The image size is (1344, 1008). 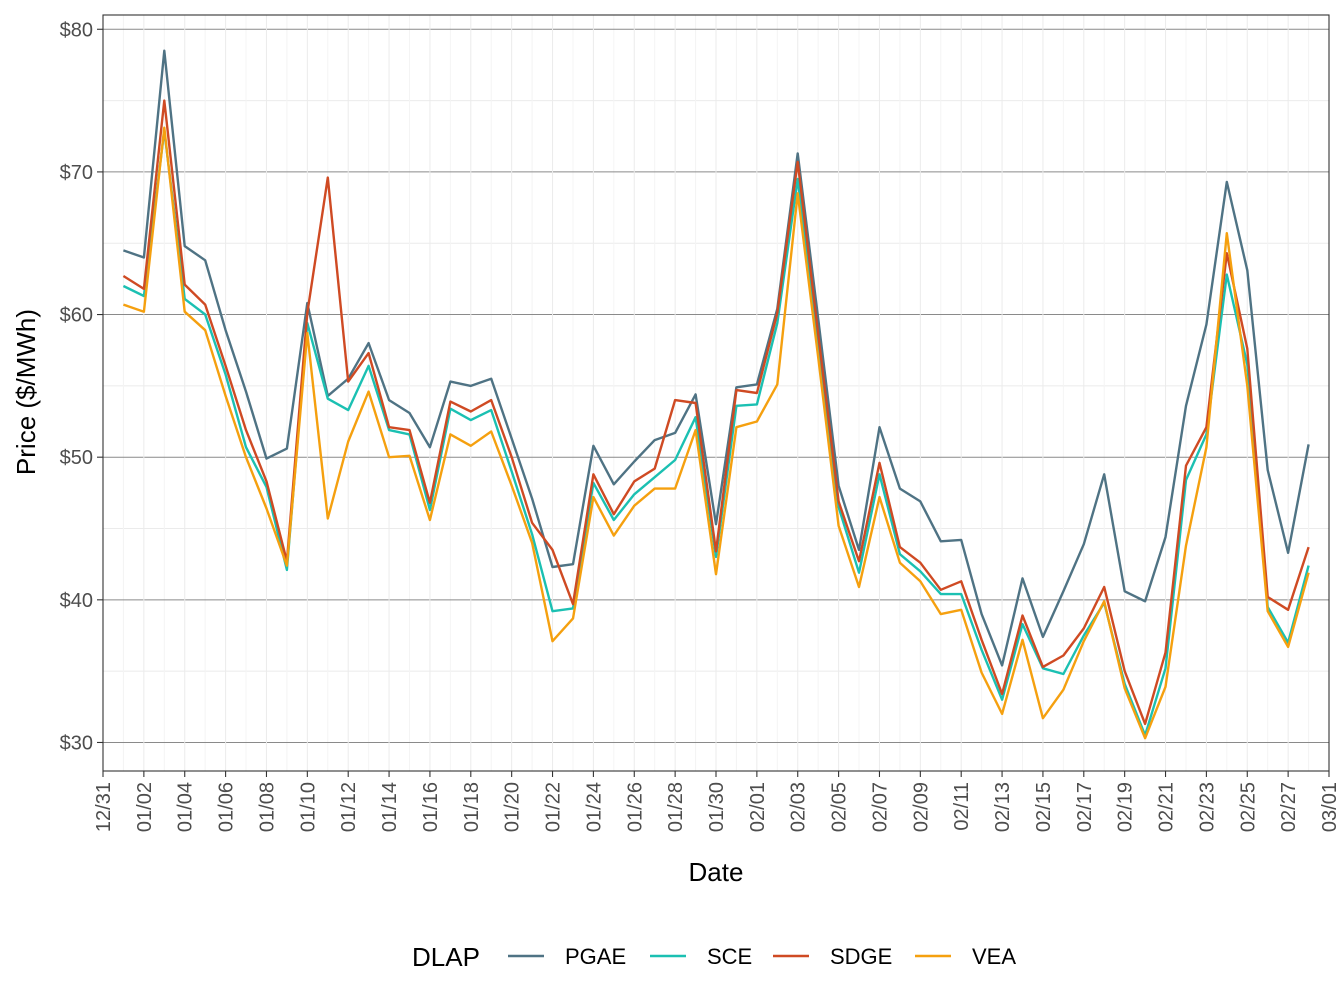 What do you see at coordinates (431, 807) in the screenshot?
I see `x-tick-label: 01/16` at bounding box center [431, 807].